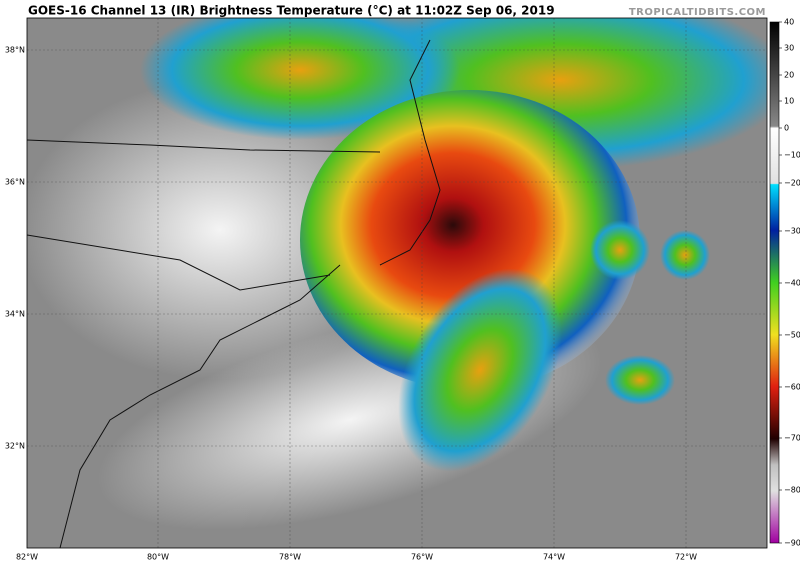  Describe the element at coordinates (792, 335) in the screenshot. I see `colorbar-label: −50` at that location.